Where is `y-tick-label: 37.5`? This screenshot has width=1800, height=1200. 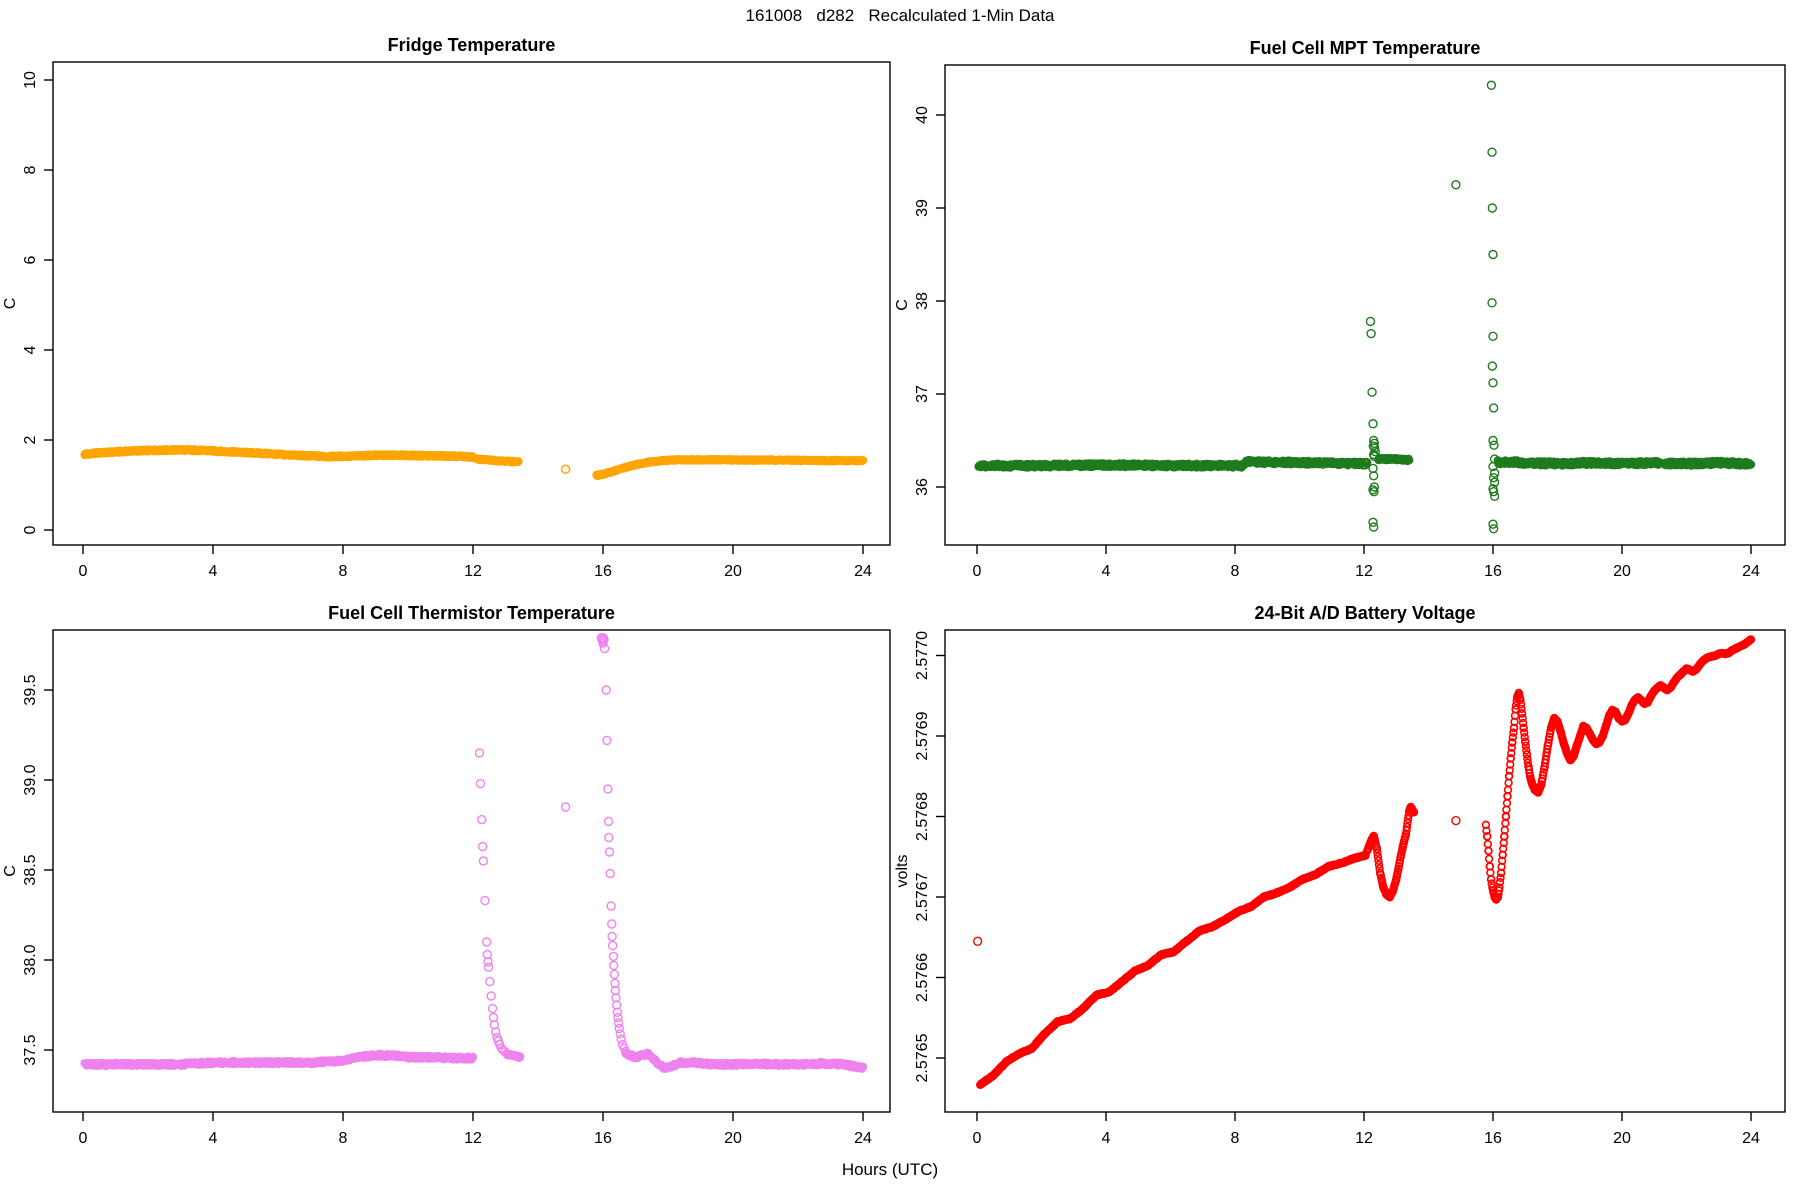
y-tick-label: 37.5 is located at coordinates (30, 1049).